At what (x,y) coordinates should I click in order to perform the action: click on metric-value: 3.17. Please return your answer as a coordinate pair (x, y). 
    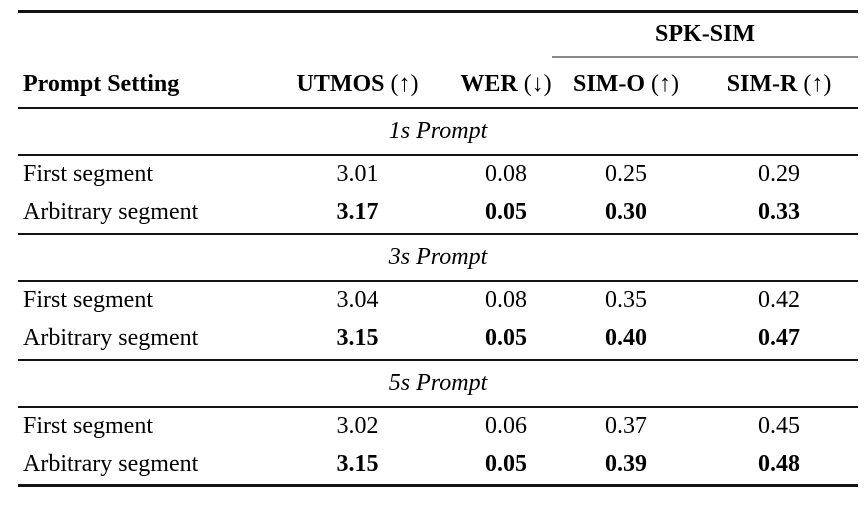
    Looking at the image, I should click on (357, 213).